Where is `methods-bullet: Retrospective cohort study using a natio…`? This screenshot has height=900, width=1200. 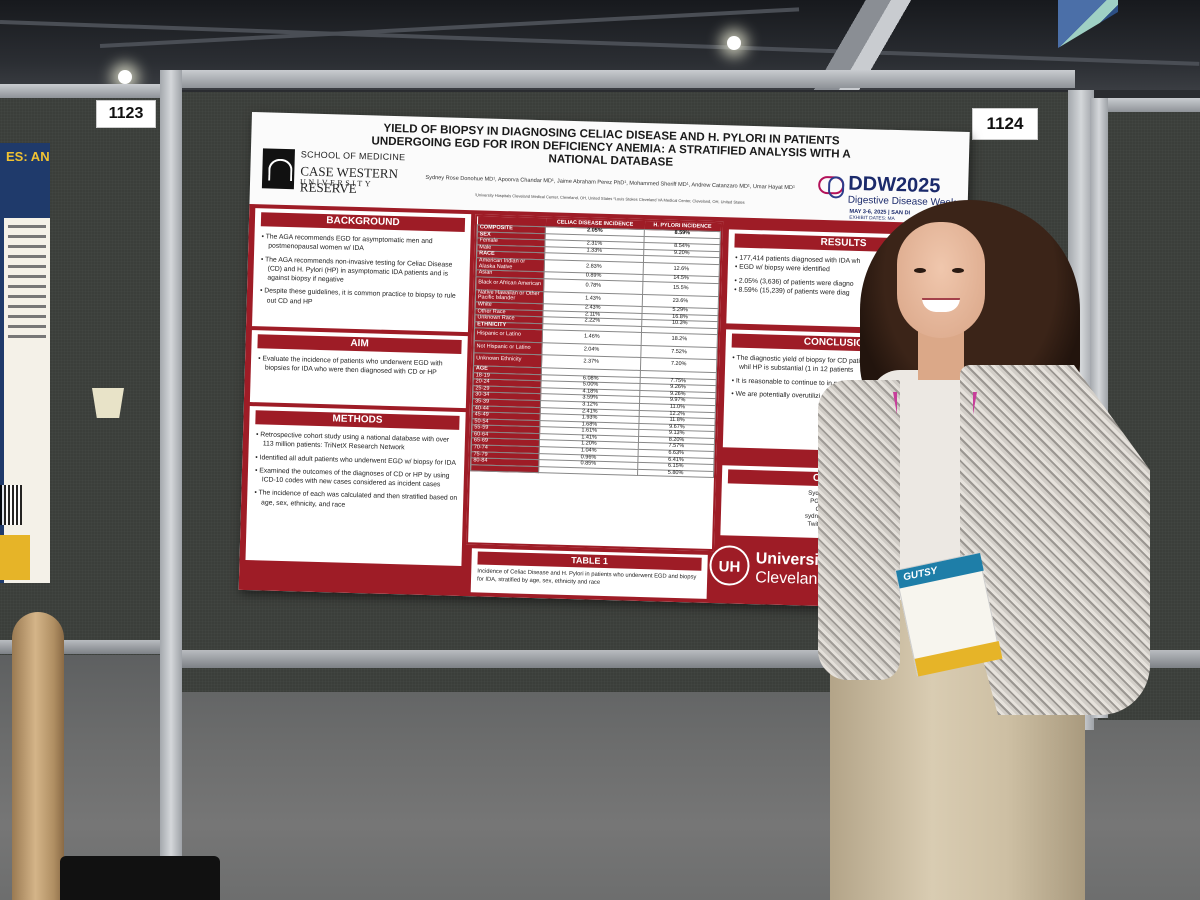
methods-bullet: Retrospective cohort study using a natio… is located at coordinates (357, 442).